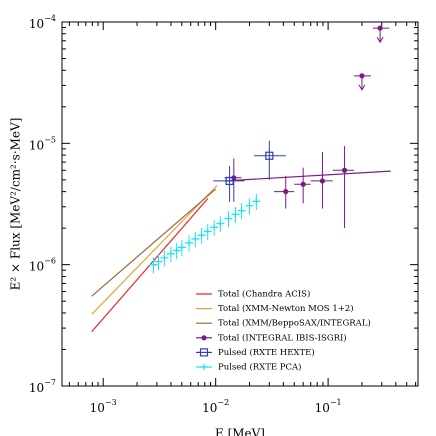  What do you see at coordinates (307, 176) in the screenshot?
I see `fit-line` at bounding box center [307, 176].